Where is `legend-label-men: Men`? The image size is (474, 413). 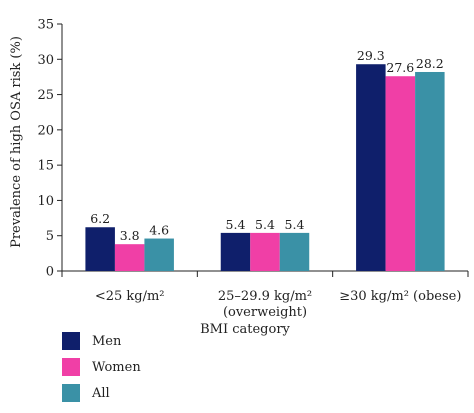 legend-label-men: Men is located at coordinates (107, 341).